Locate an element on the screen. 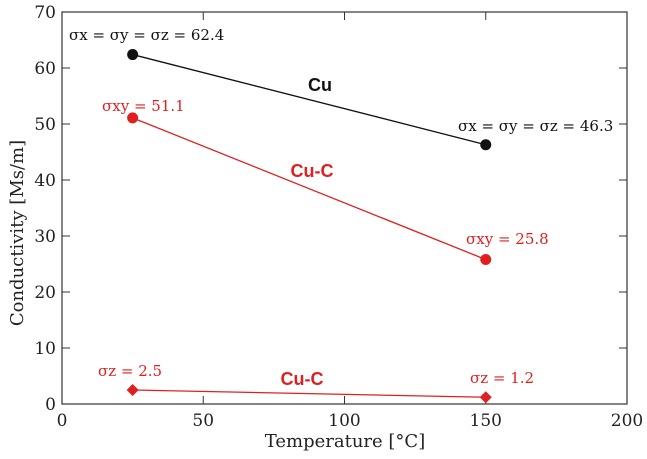 The width and height of the screenshot is (647, 459). annotation-cuc-xy-25: σxy = 51.1 is located at coordinates (143, 106).